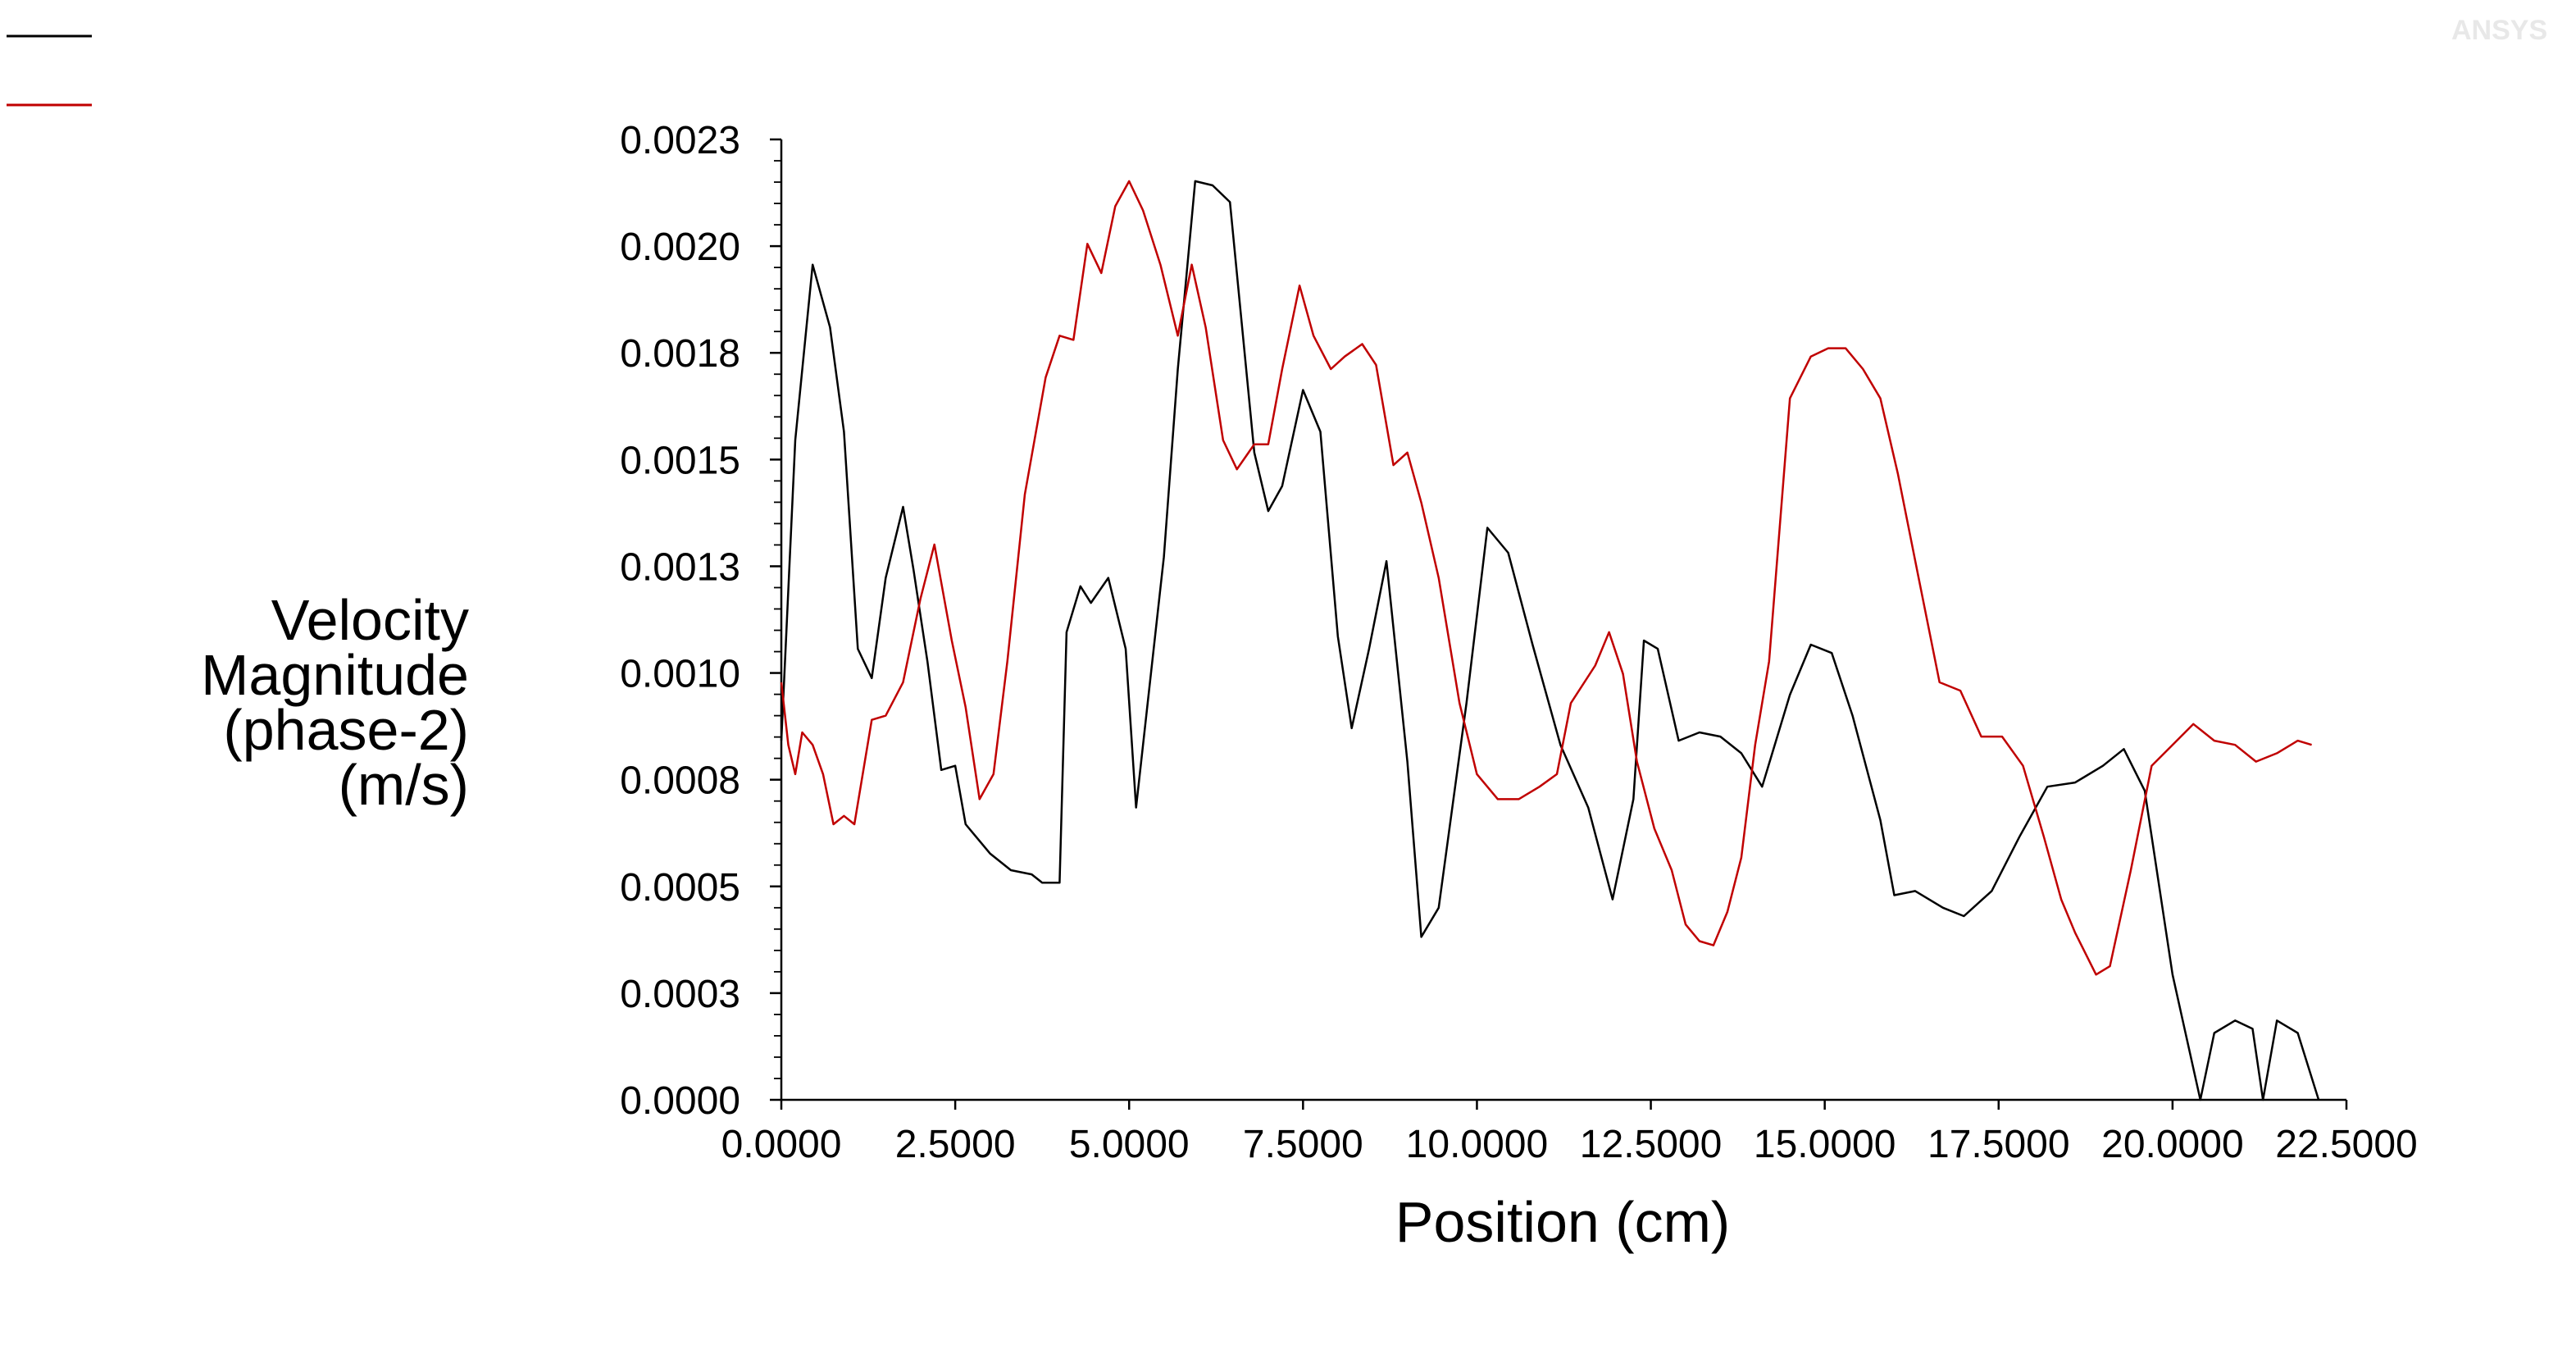 This screenshot has height=1359, width=2576. I want to click on y-tick-label: 0.0000, so click(680, 1101).